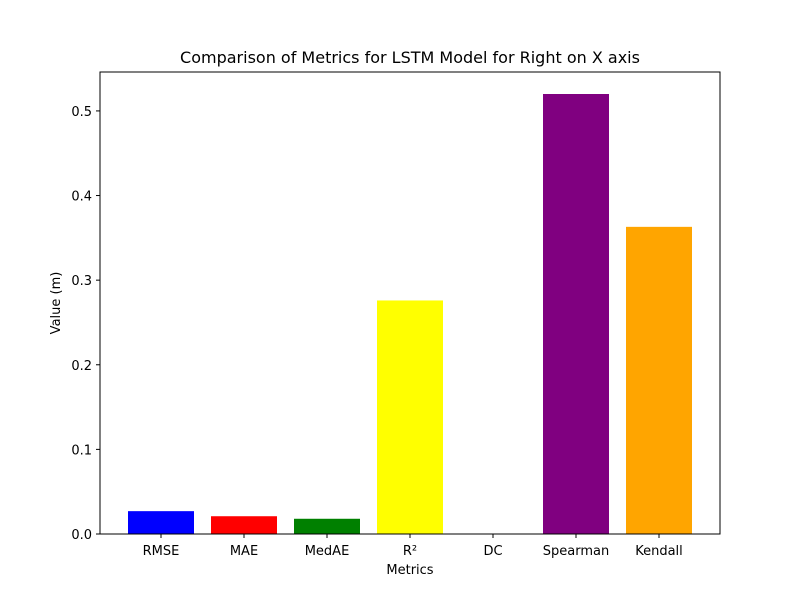  What do you see at coordinates (81, 112) in the screenshot?
I see `y-tick-label-5: 0.5` at bounding box center [81, 112].